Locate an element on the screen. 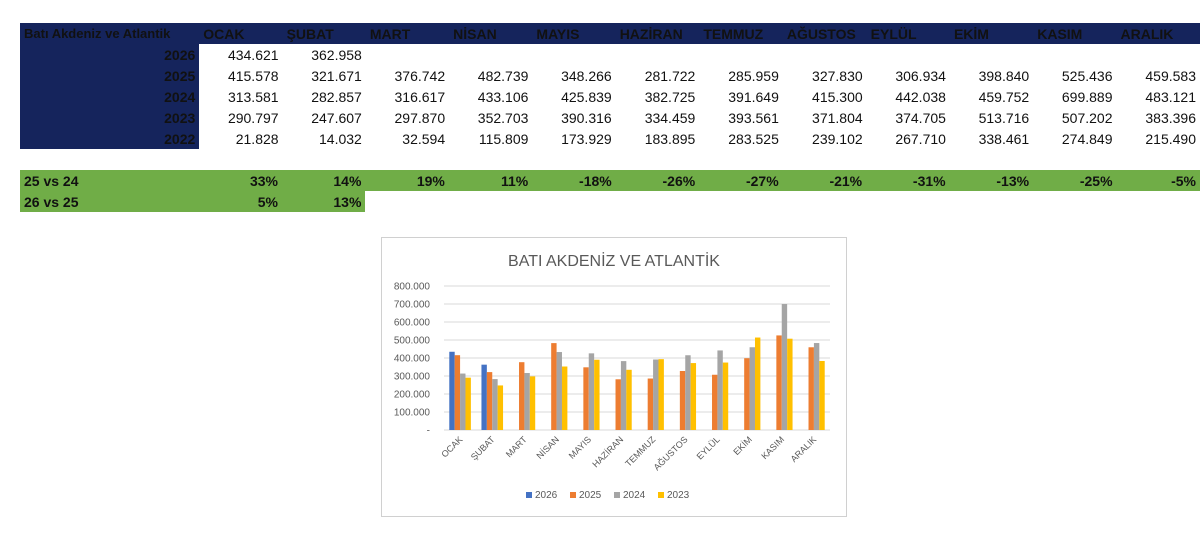 The width and height of the screenshot is (1200, 536). percent-cell: -31% is located at coordinates (908, 180).